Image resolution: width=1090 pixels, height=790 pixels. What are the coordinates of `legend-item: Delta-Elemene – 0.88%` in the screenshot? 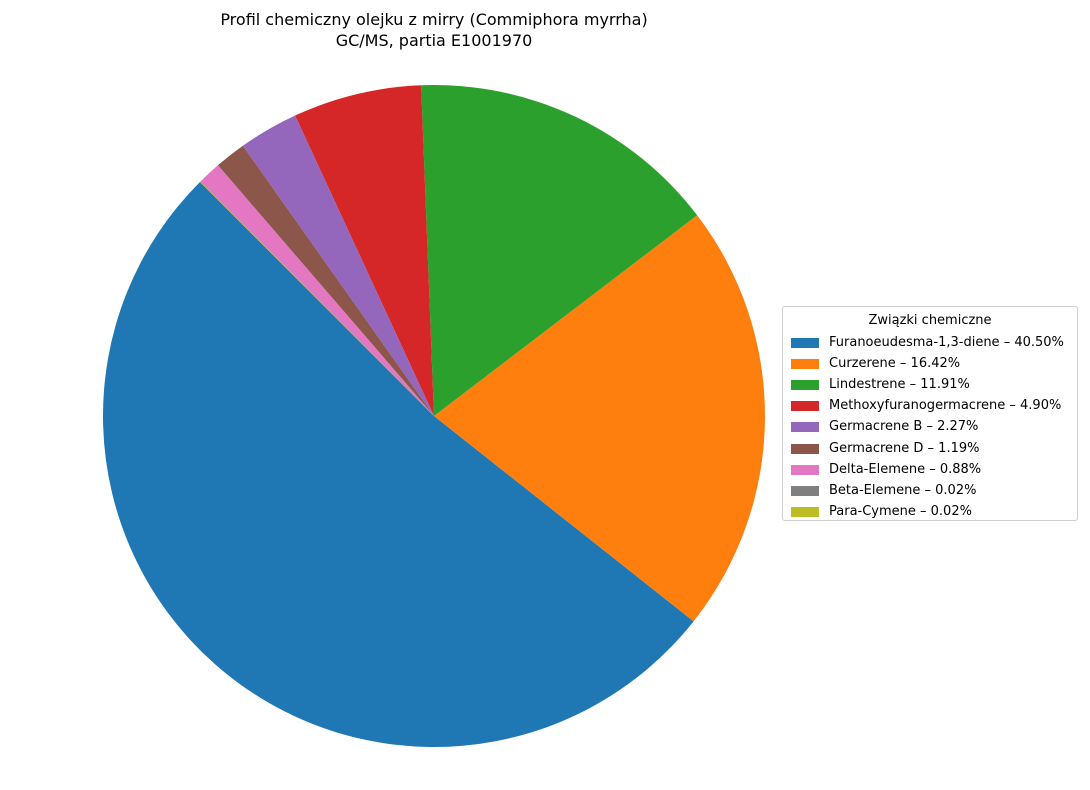 It's located at (930, 469).